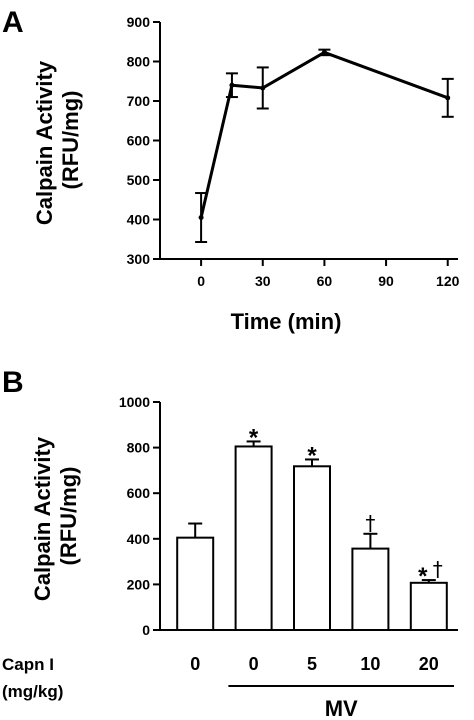 This screenshot has width=474, height=720. I want to click on panel-a-series-line, so click(324, 134).